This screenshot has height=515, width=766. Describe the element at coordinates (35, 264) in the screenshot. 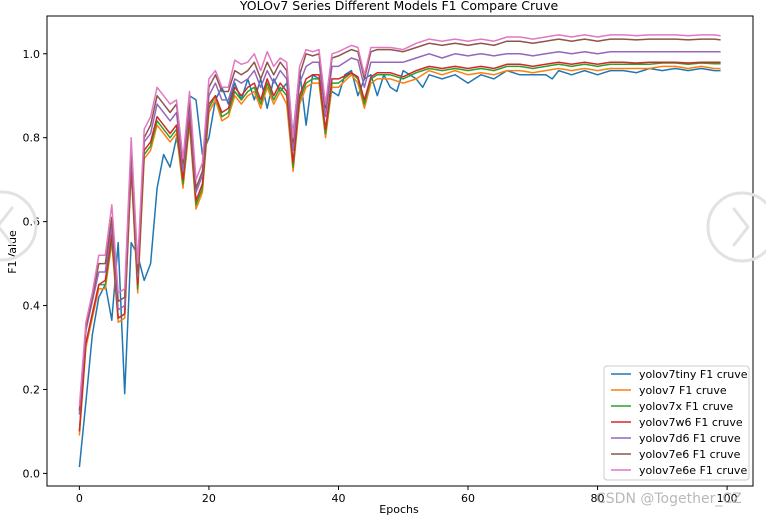

I see `y-axis: 0.00.20.40.60.81.0` at that location.